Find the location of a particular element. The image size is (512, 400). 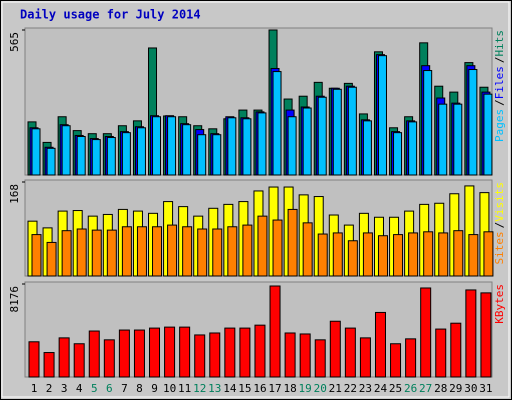

x-tick-label: 20 is located at coordinates (320, 388).